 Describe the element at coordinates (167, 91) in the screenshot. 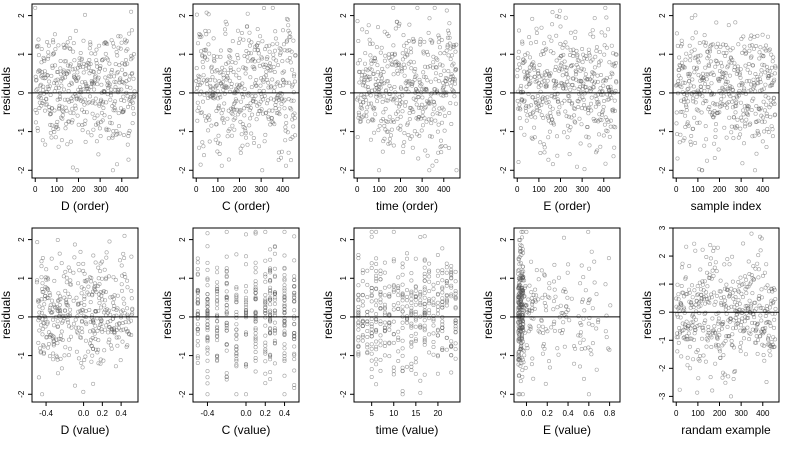

I see `y-axis-label: residuals` at that location.